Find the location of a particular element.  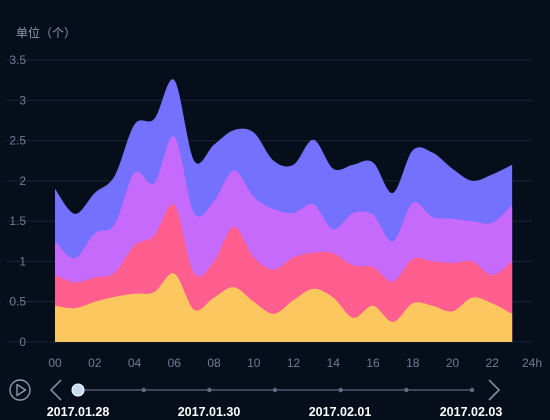

x-tick-label: 12 is located at coordinates (294, 363).